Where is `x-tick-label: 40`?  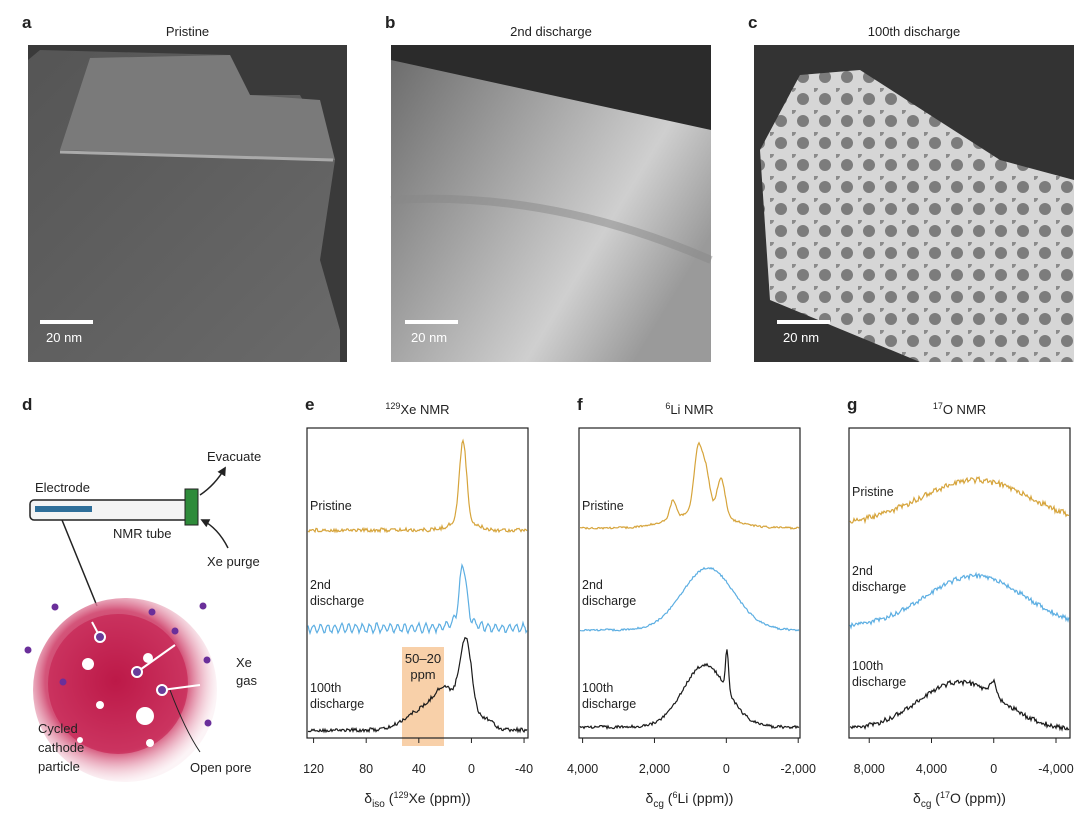 x-tick-label: 40 is located at coordinates (419, 769).